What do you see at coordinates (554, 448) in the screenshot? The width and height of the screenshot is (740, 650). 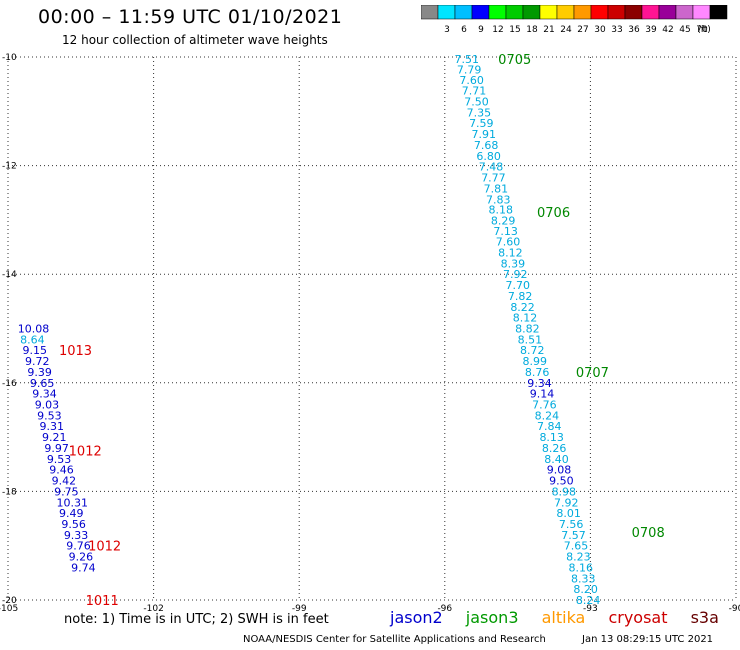 I see `wave-height-value: 8.26` at bounding box center [554, 448].